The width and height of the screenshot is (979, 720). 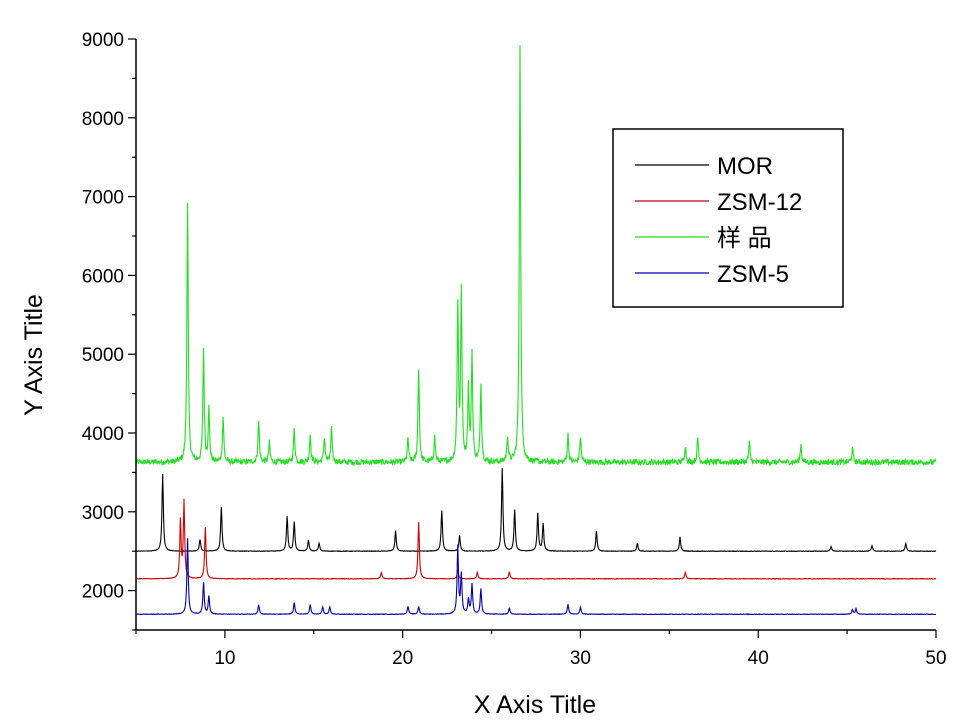 What do you see at coordinates (753, 274) in the screenshot?
I see `legend-label-3: ZSM-5` at bounding box center [753, 274].